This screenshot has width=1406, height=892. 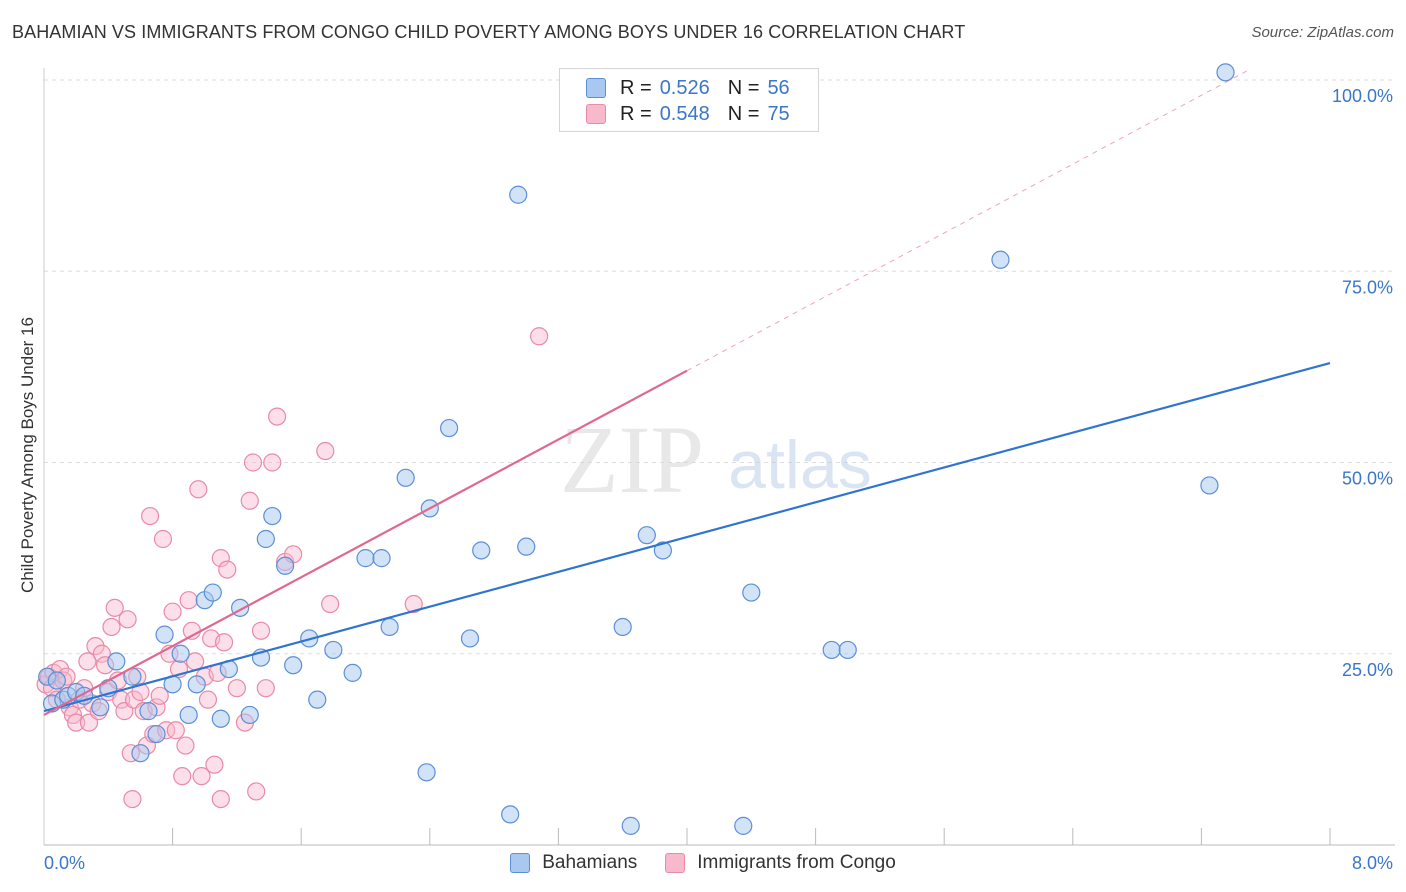 I want to click on y-tick-label: 100.0%, so click(x=1362, y=96).